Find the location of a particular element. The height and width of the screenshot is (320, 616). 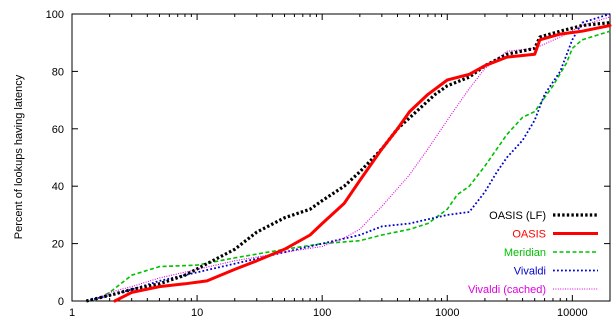

x-tick-label: 10 is located at coordinates (197, 313).